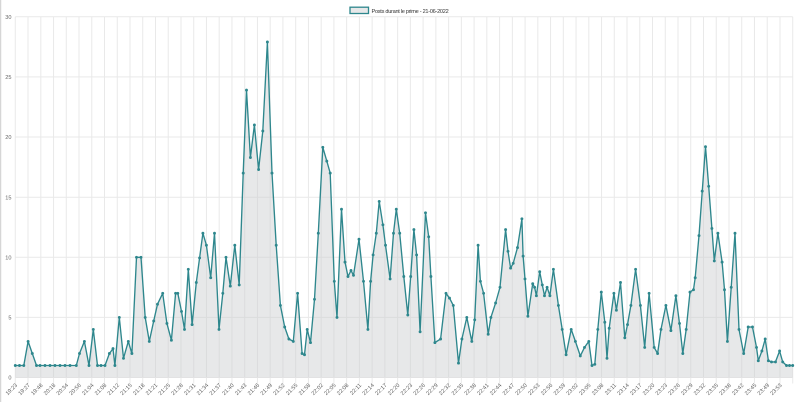 Image resolution: width=800 pixels, height=407 pixels. Describe the element at coordinates (410, 12) in the screenshot. I see `svg-text:Posts durant le prime - 21-06-: Posts durant le prime - 21-06-2022` at that location.